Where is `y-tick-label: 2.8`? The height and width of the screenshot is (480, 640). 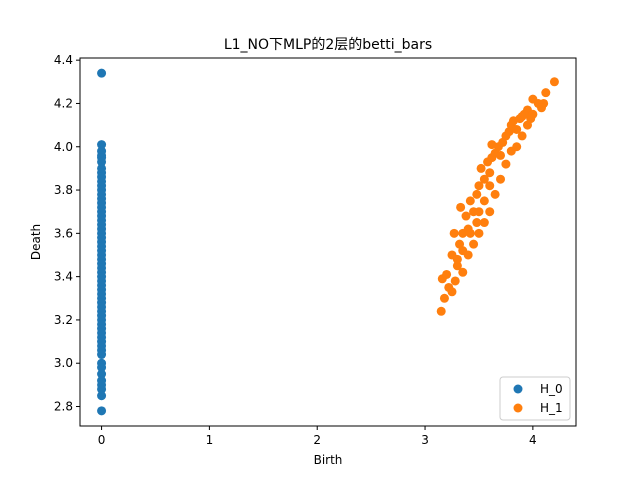
y-tick-label: 2.8 is located at coordinates (63, 407).